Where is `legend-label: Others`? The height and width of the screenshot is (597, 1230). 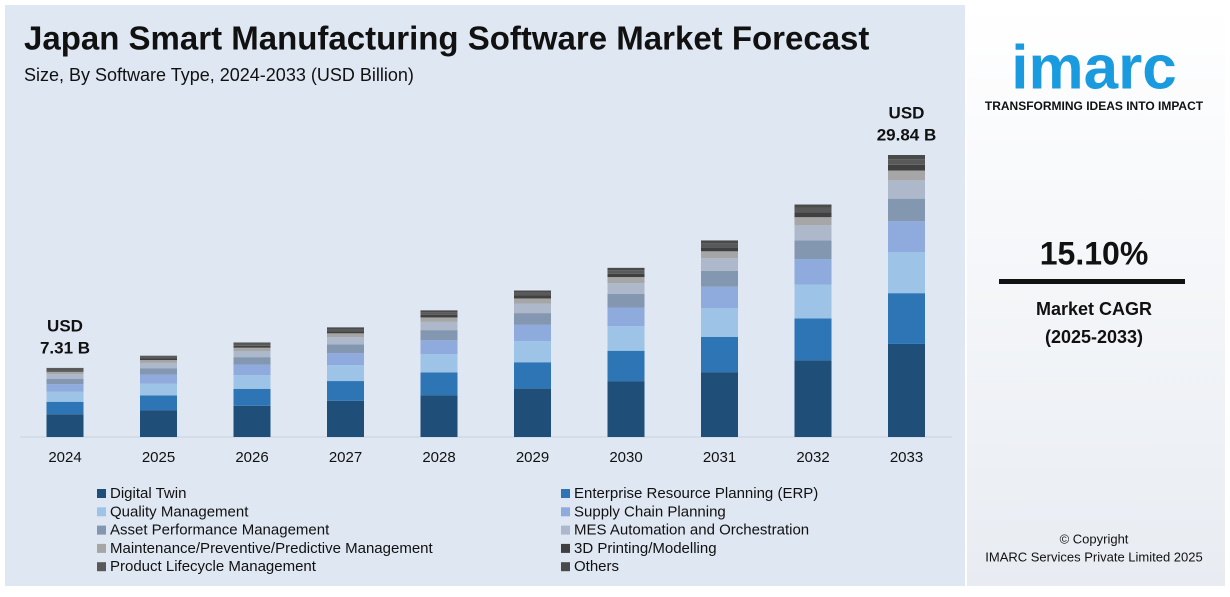
legend-label: Others is located at coordinates (596, 566).